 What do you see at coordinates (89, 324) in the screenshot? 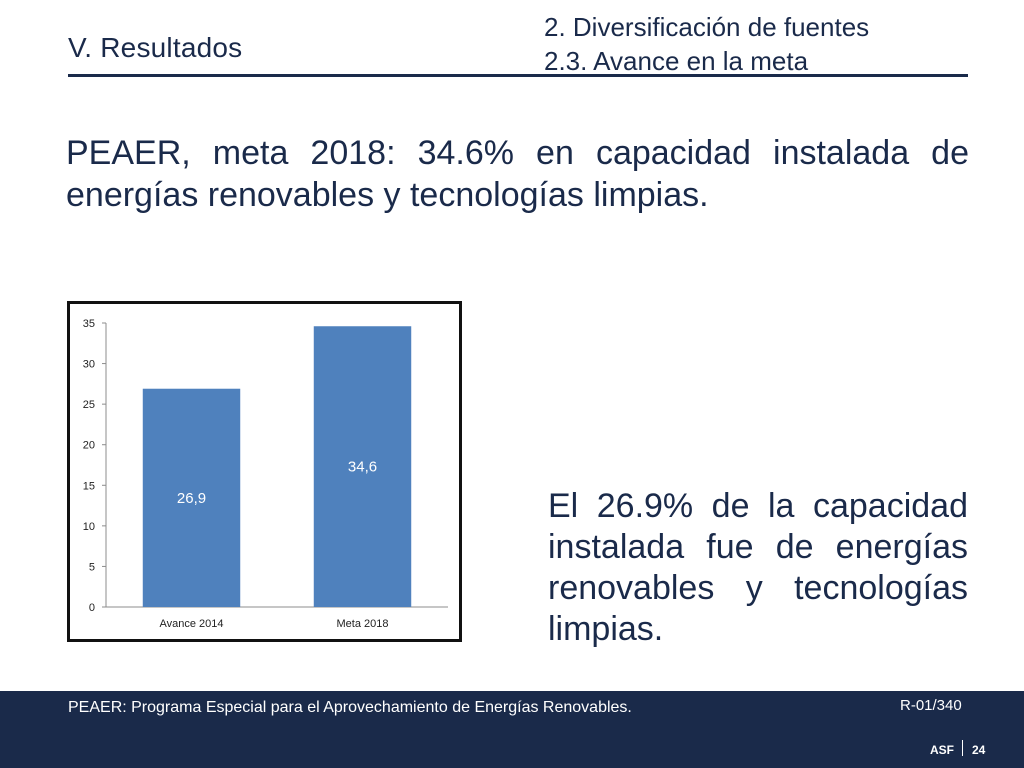
I see `y-tick-label: 35` at bounding box center [89, 324].